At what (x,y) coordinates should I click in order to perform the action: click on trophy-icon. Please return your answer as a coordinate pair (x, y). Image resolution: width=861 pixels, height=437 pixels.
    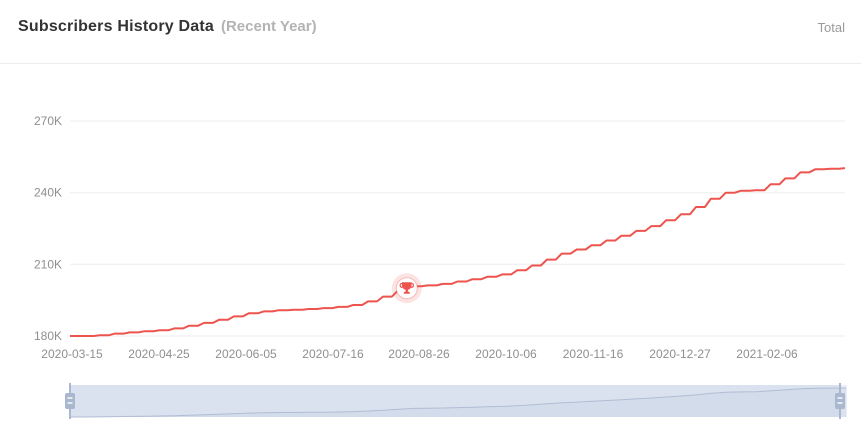
    Looking at the image, I should click on (407, 288).